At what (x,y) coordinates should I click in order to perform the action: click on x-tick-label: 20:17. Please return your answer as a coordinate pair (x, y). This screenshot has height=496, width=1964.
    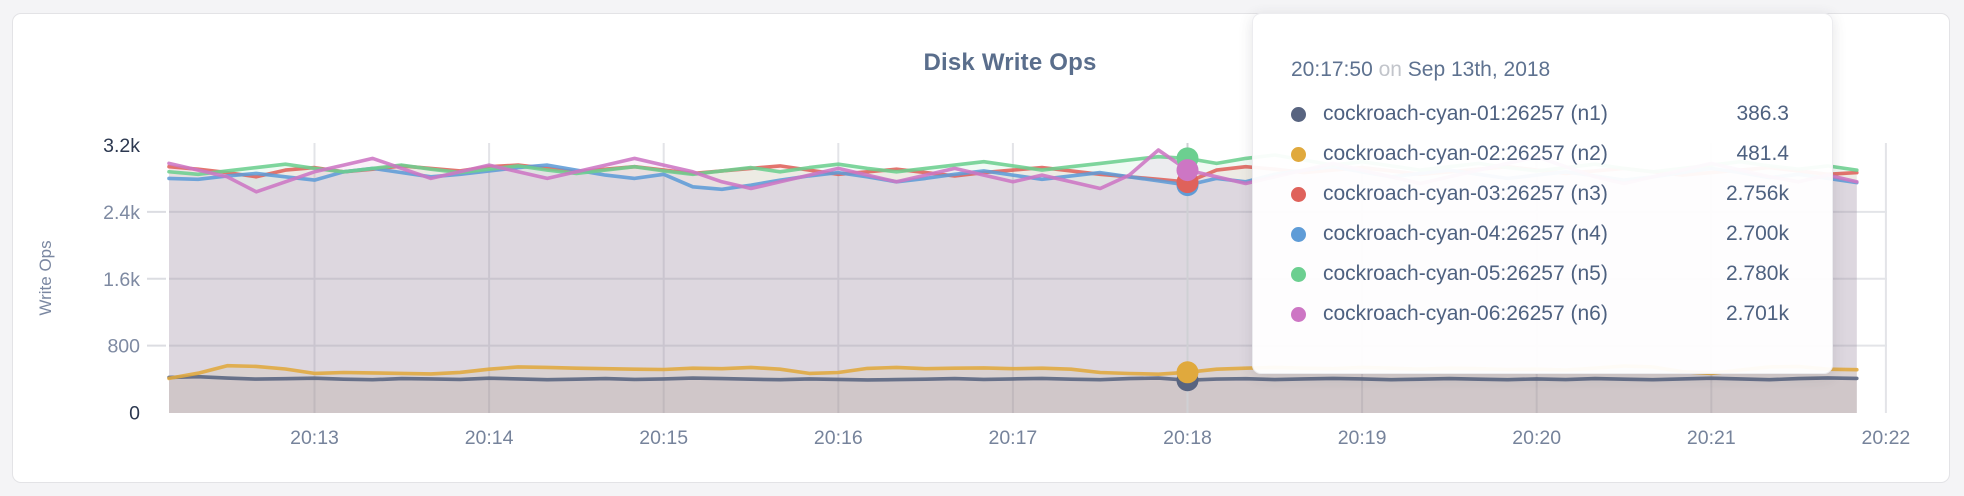
    Looking at the image, I should click on (1012, 438).